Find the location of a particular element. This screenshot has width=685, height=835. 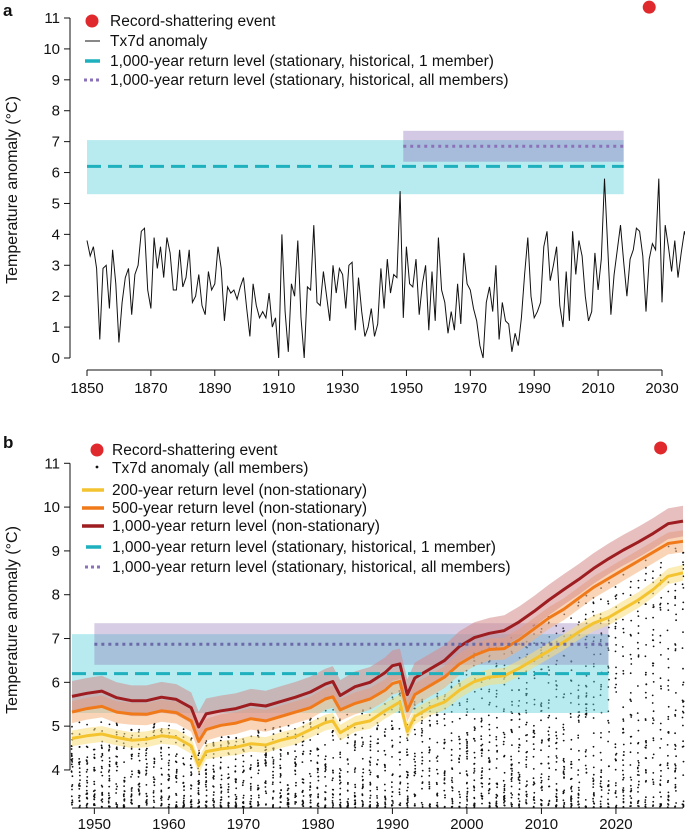

y-tick-label: 7 is located at coordinates (56, 639).